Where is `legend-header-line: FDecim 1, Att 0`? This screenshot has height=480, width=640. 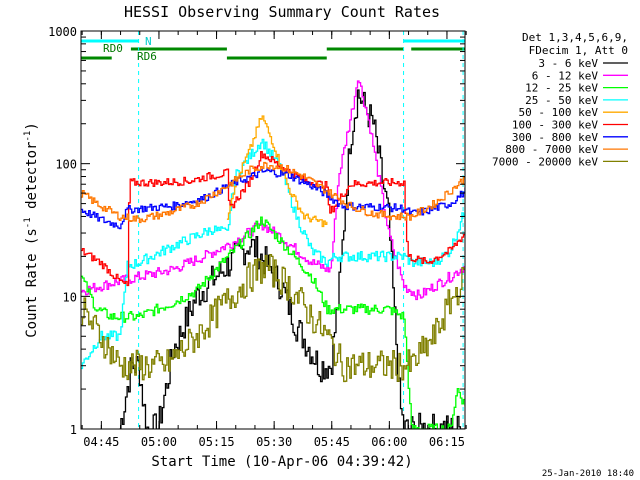 legend-header-line: FDecim 1, Att 0 is located at coordinates (578, 50).